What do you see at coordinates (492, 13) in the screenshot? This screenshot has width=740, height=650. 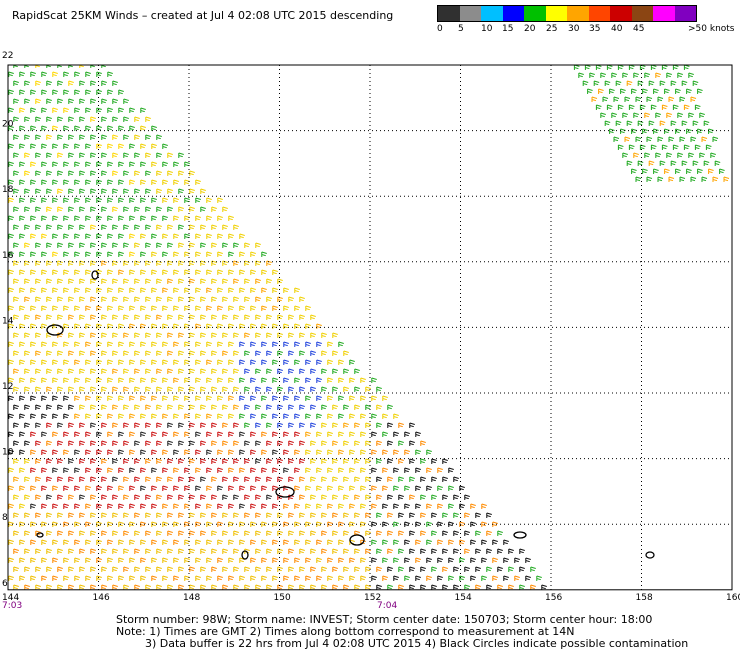 I see `legend-swatch` at bounding box center [492, 13].